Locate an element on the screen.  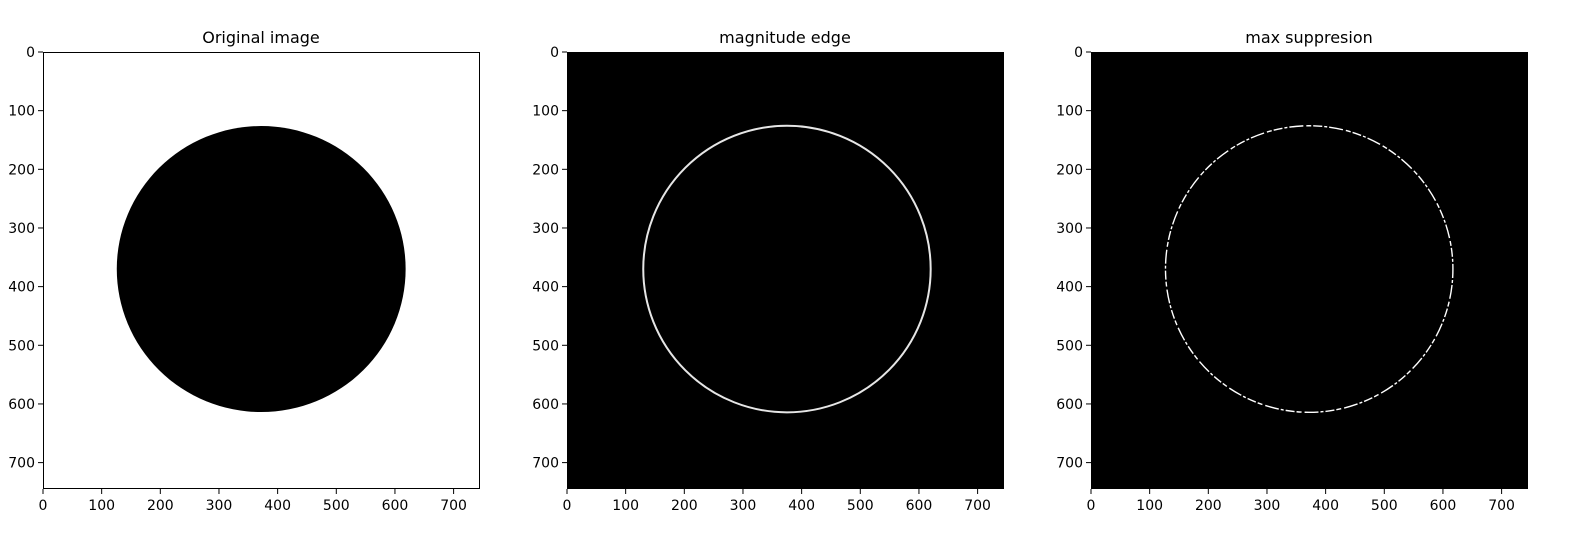
disk-shape is located at coordinates (261, 269).